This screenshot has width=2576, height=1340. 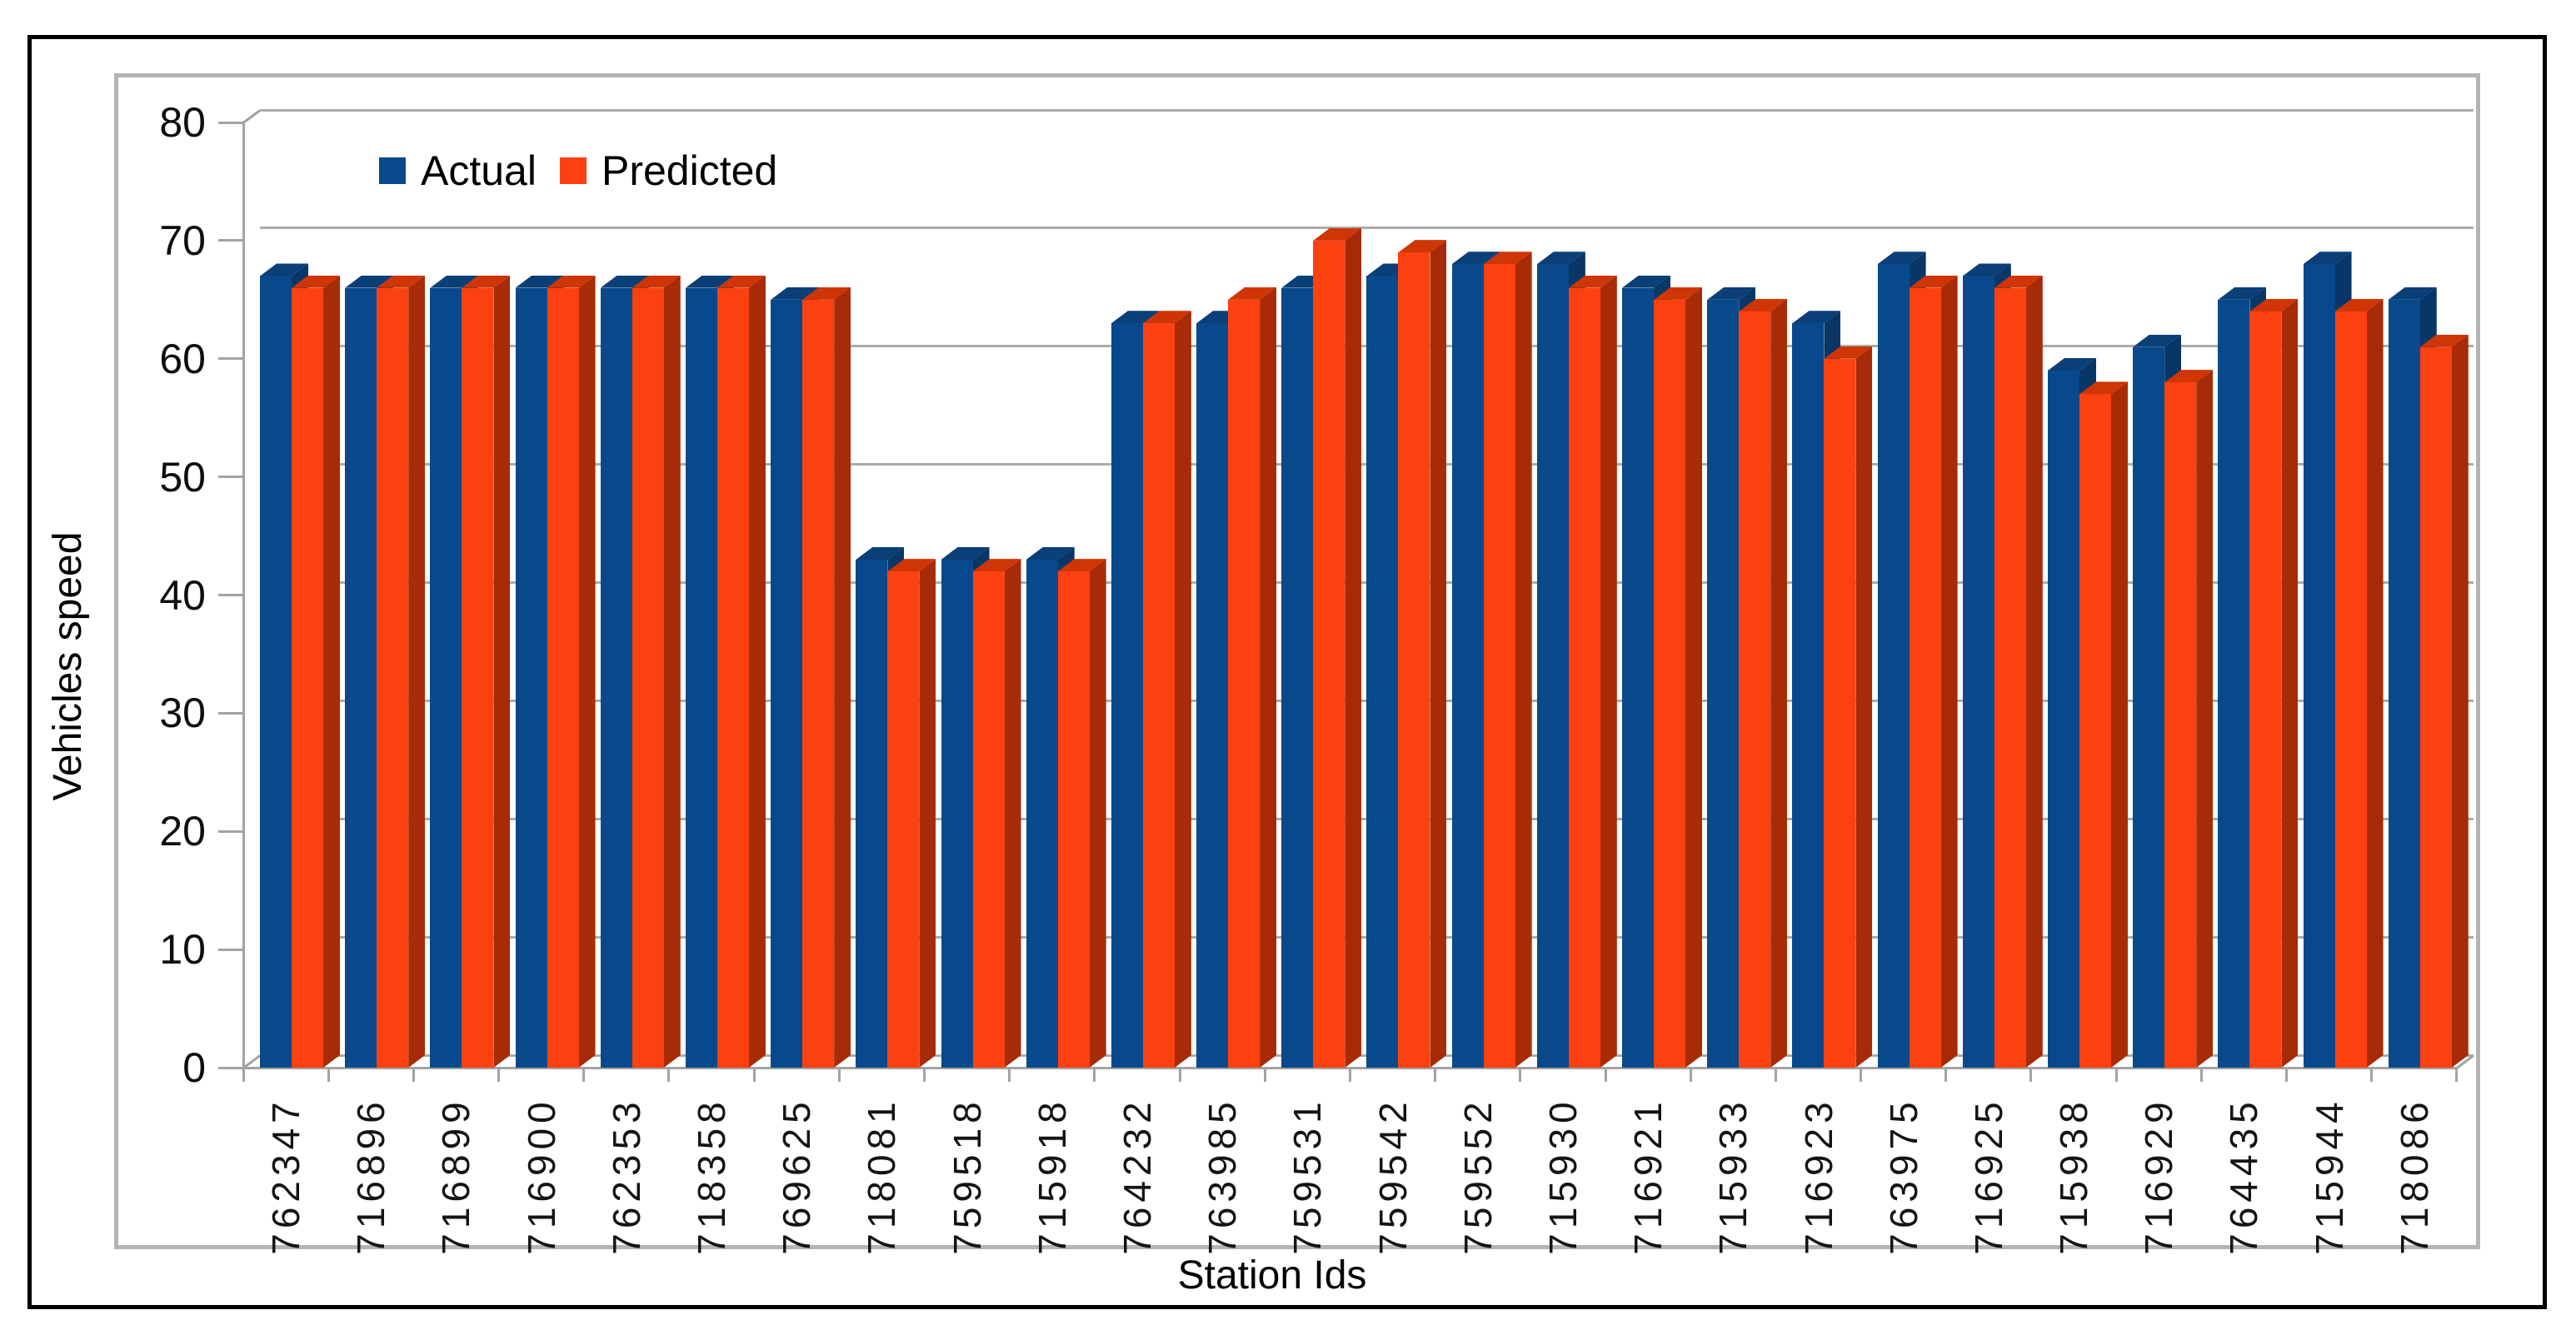 What do you see at coordinates (456, 1176) in the screenshot?
I see `x-tick-label-716899: 716899` at bounding box center [456, 1176].